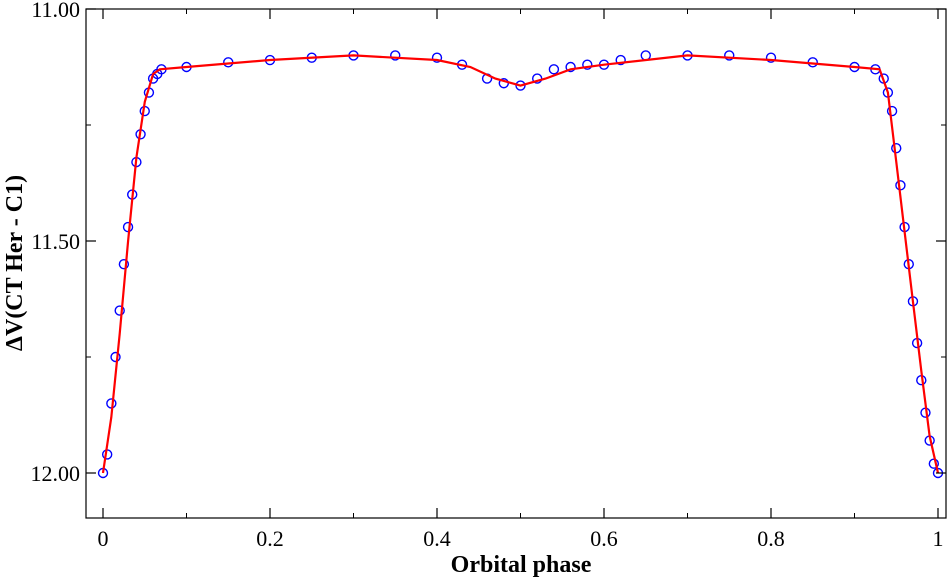  What do you see at coordinates (521, 565) in the screenshot?
I see `x-axis-title: Orbital phase` at bounding box center [521, 565].